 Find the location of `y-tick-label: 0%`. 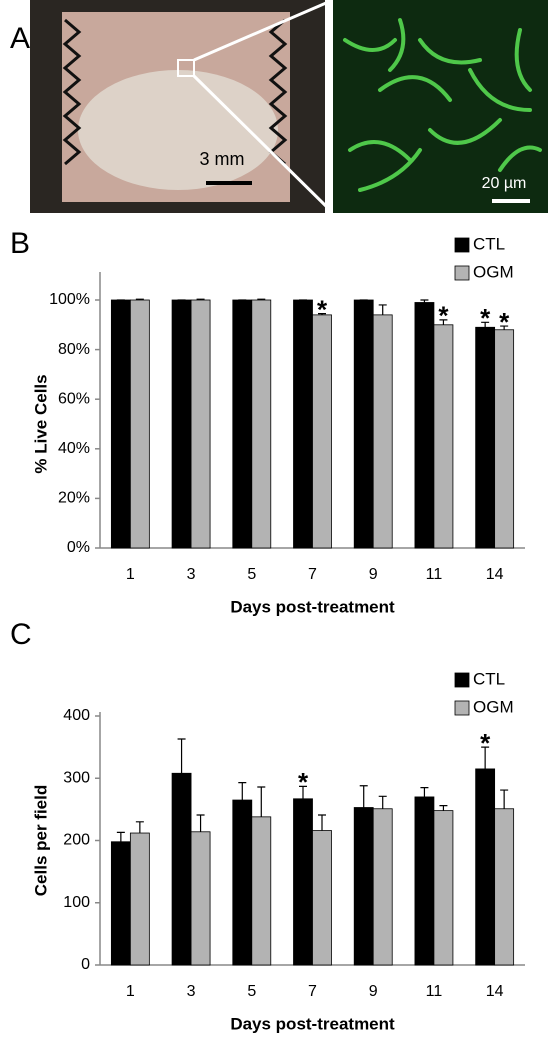

y-tick-label: 0% is located at coordinates (78, 547).